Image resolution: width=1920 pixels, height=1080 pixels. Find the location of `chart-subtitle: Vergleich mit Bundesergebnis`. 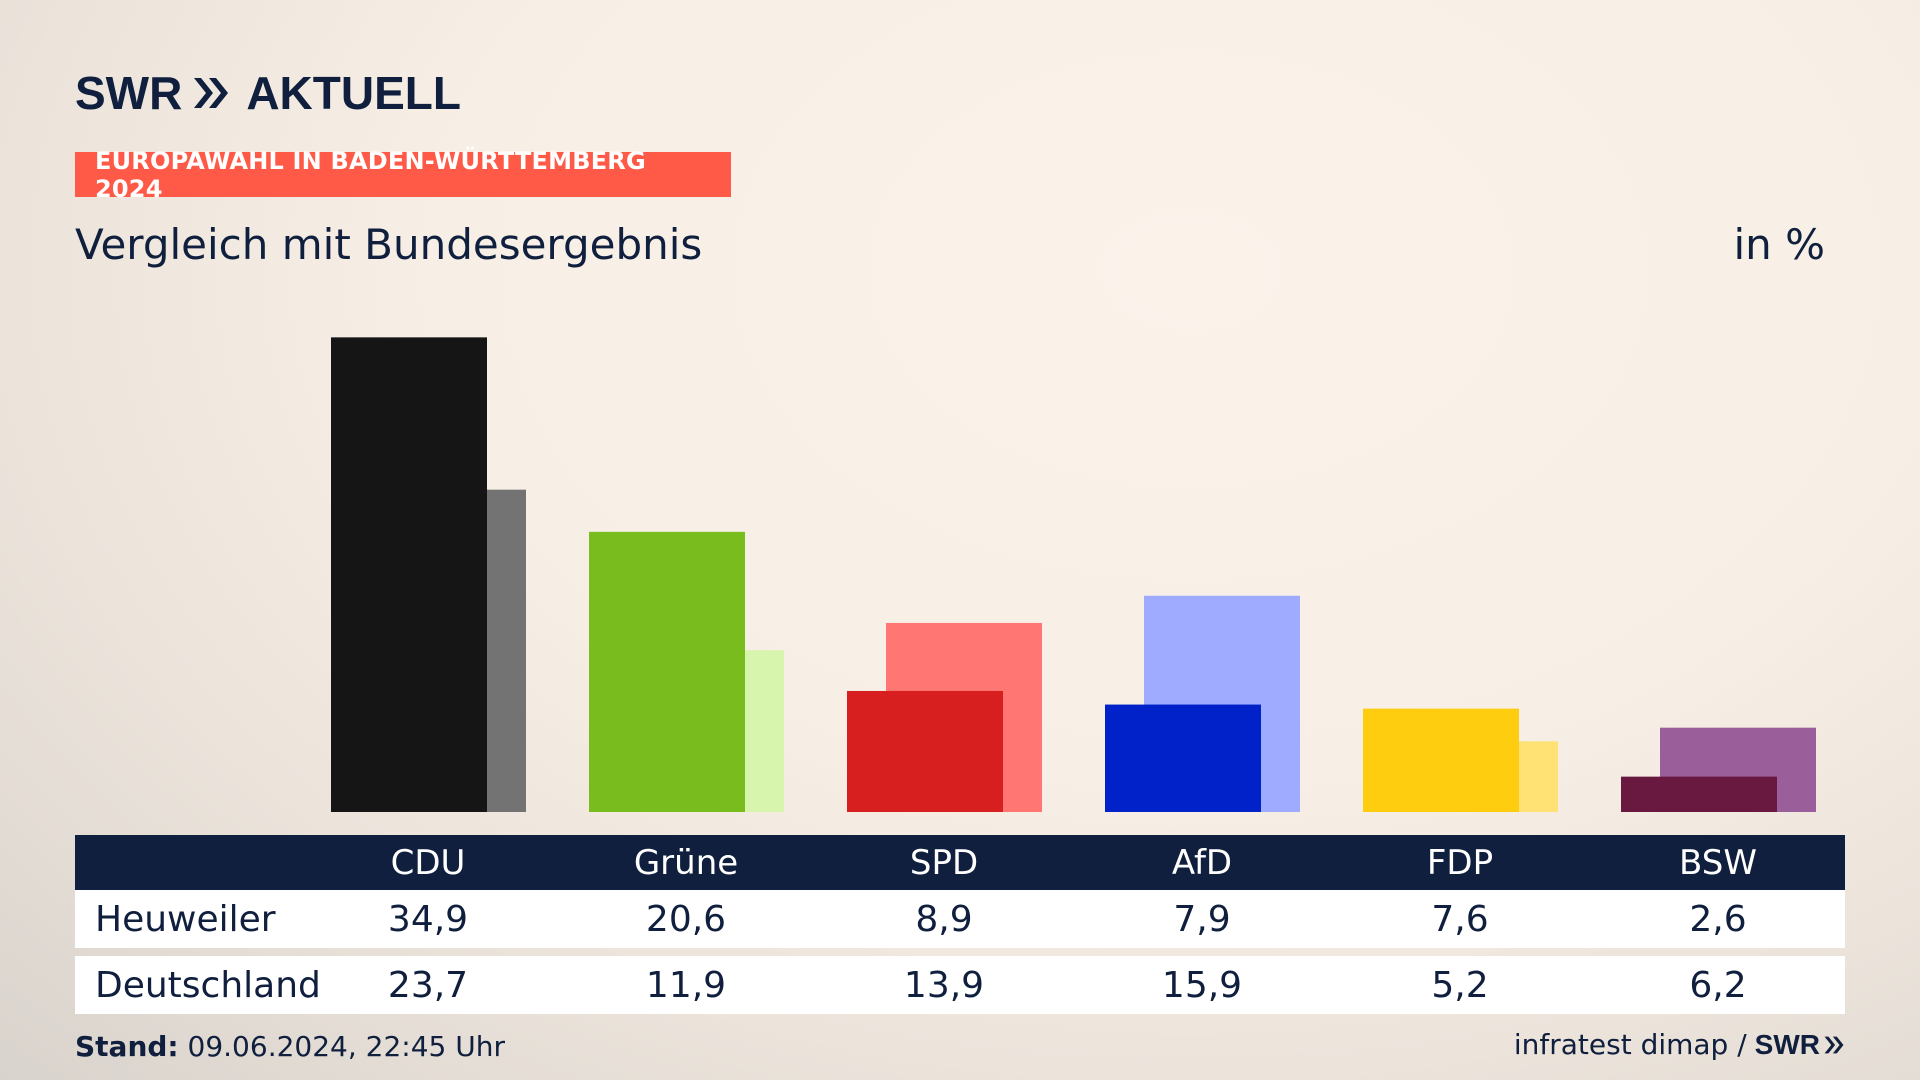

chart-subtitle: Vergleich mit Bundesergebnis is located at coordinates (389, 244).